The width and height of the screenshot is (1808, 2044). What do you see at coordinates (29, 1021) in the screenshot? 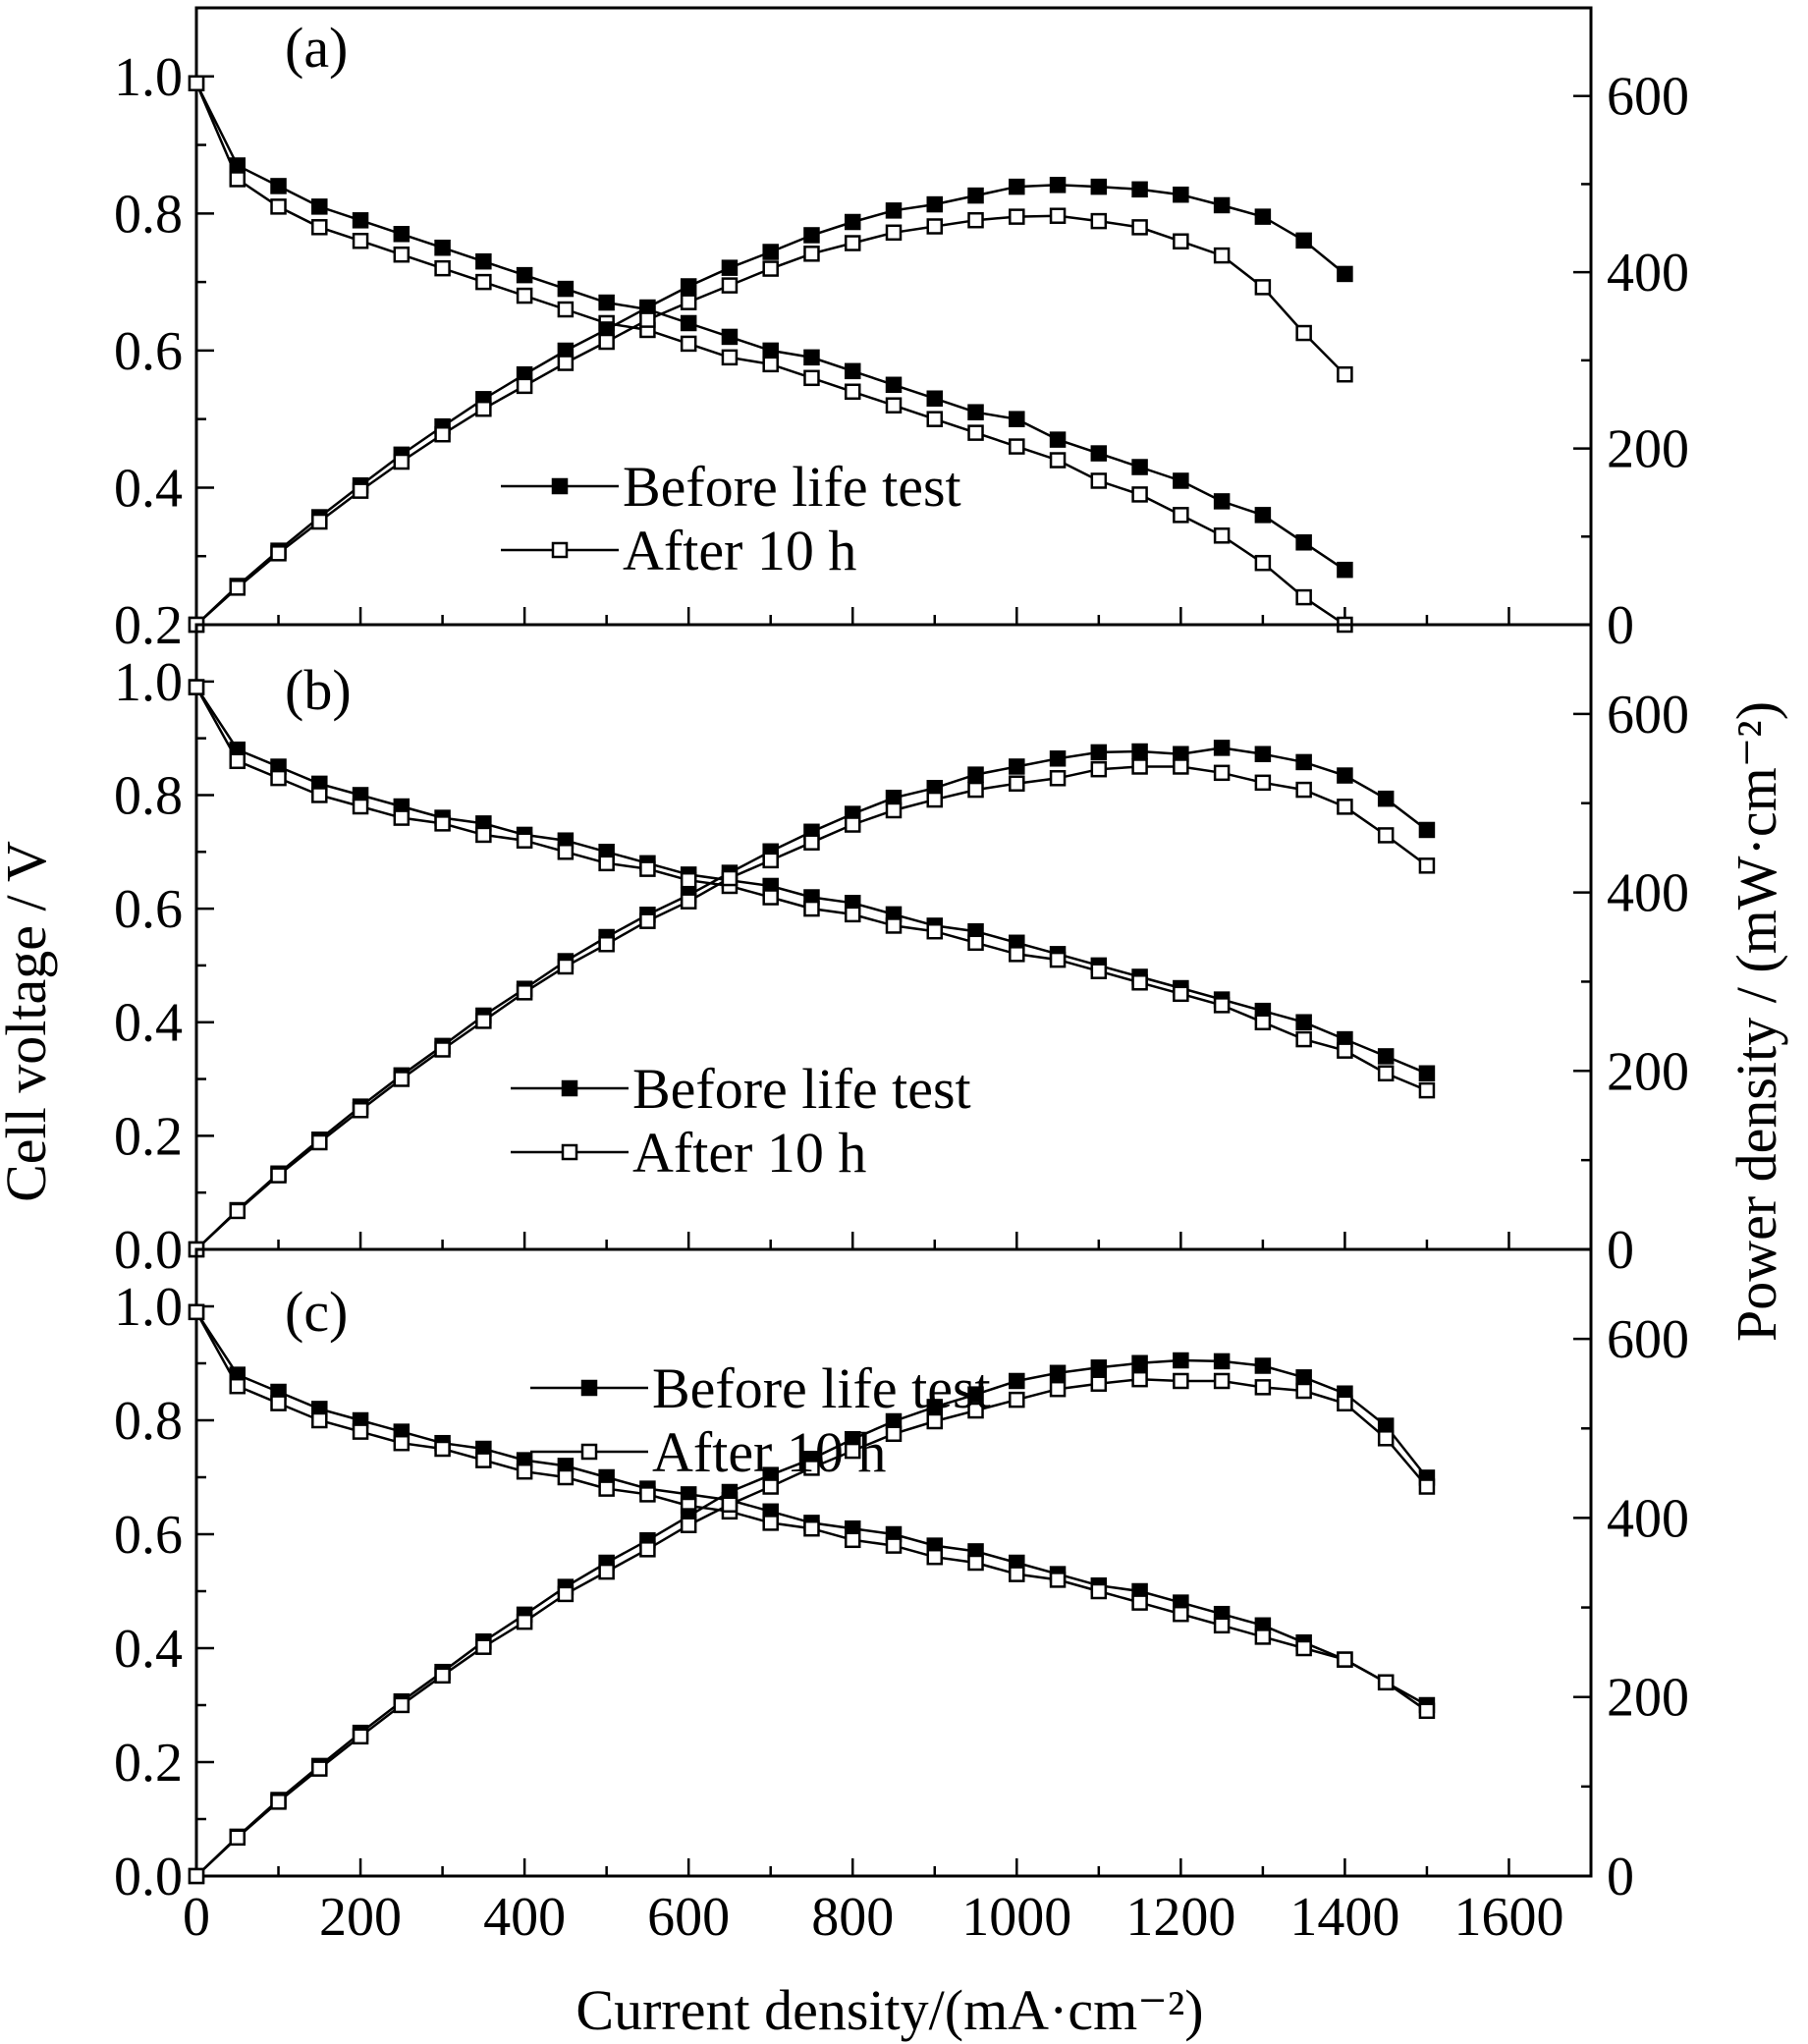
I see `y-left-axis-title: Cell voltage / V` at bounding box center [29, 1021].